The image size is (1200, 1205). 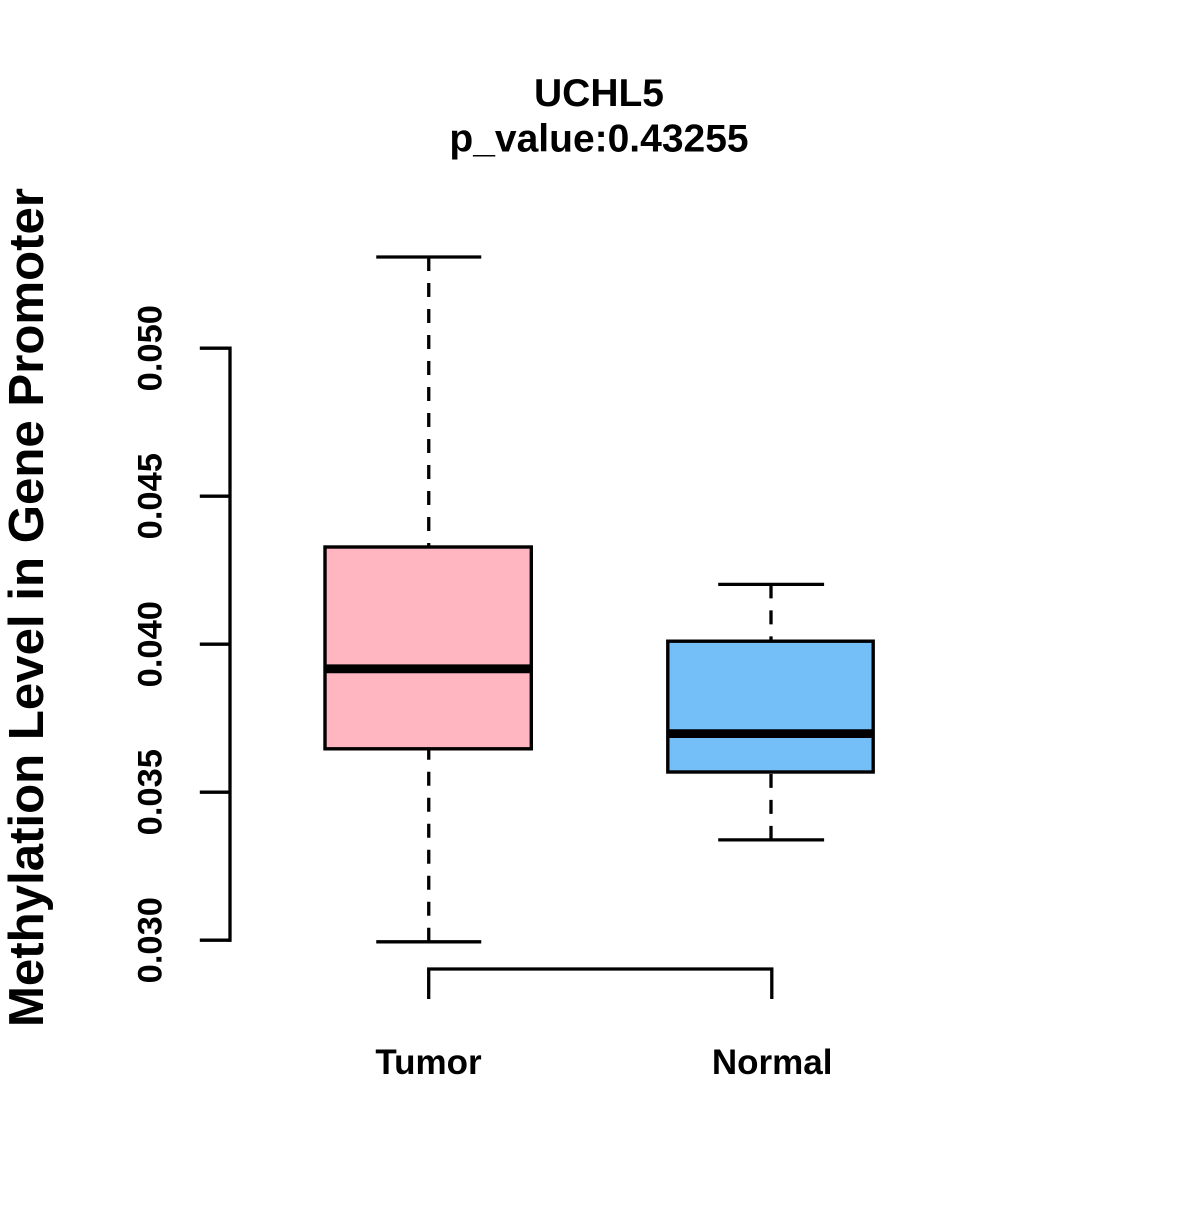 What do you see at coordinates (151, 496) in the screenshot?
I see `svg-text: 0.045` at bounding box center [151, 496].